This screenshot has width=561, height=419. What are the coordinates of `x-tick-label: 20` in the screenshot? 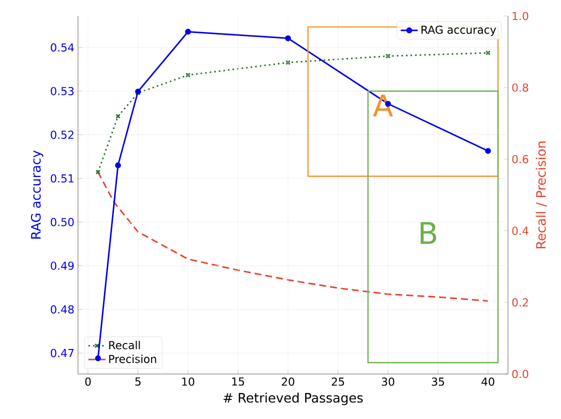 It's located at (288, 382).